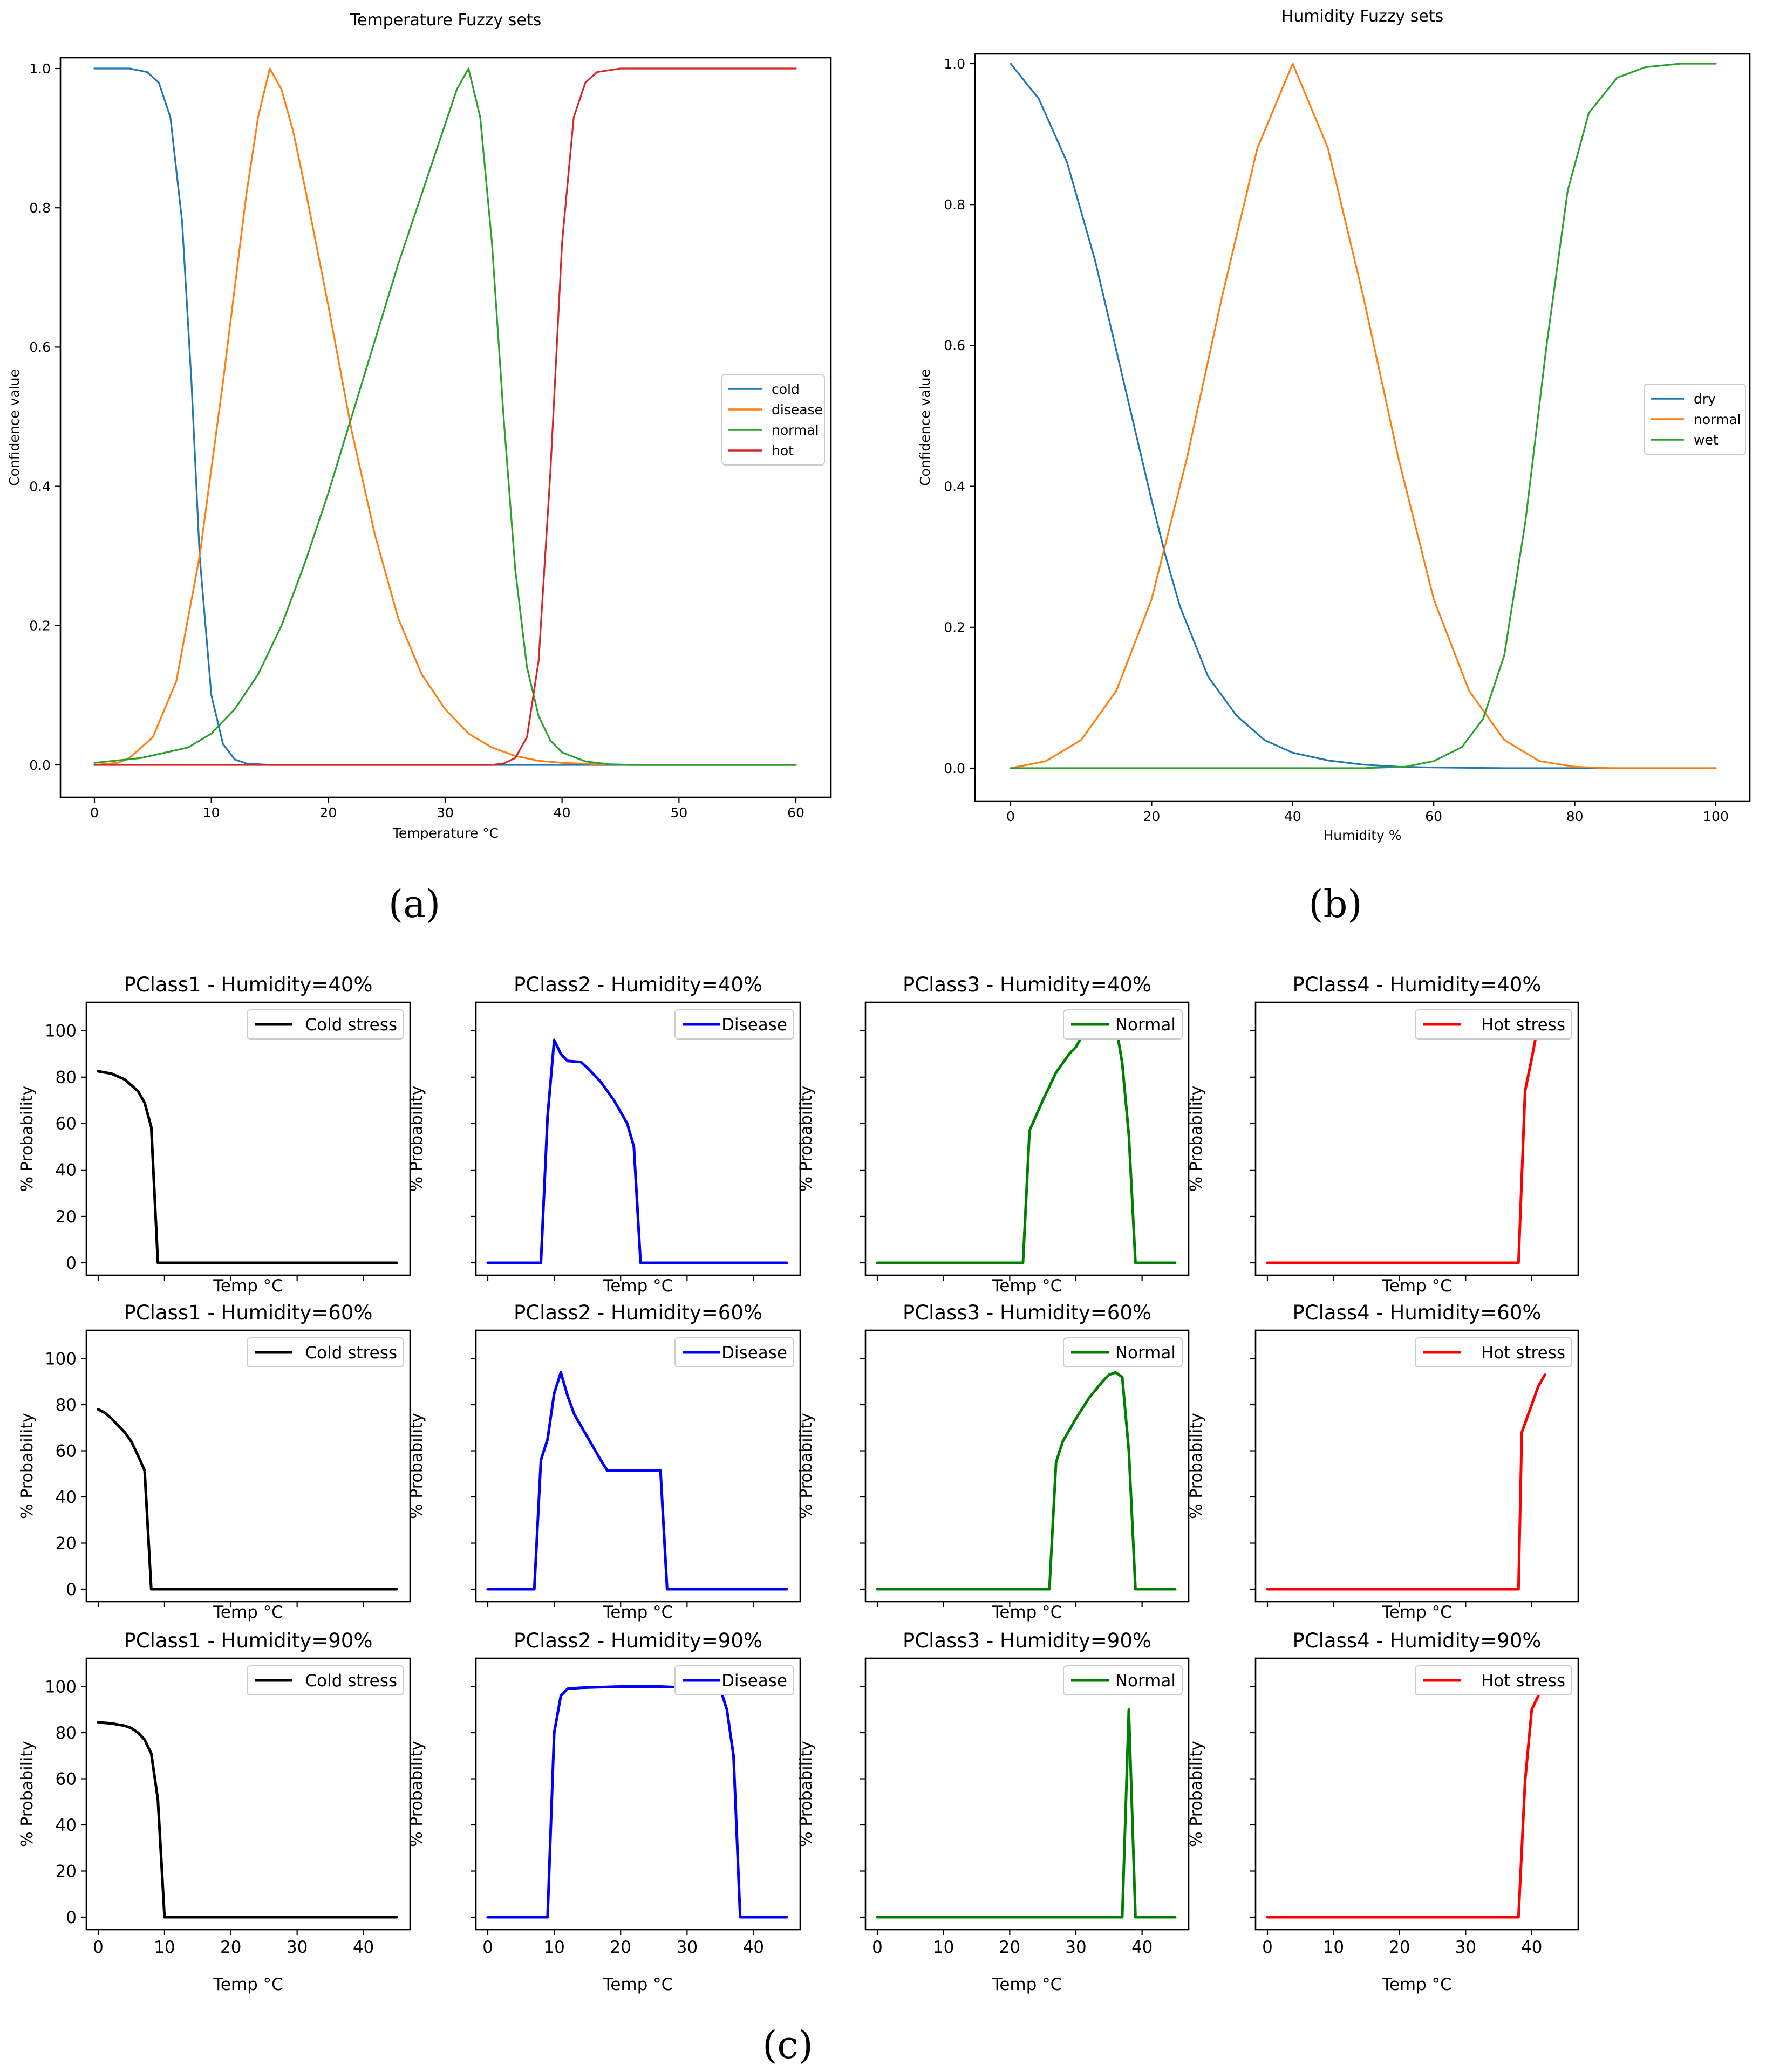 This screenshot has height=2072, width=1766. I want to click on chart-title: PClass1 - Humidity=60%, so click(248, 1312).